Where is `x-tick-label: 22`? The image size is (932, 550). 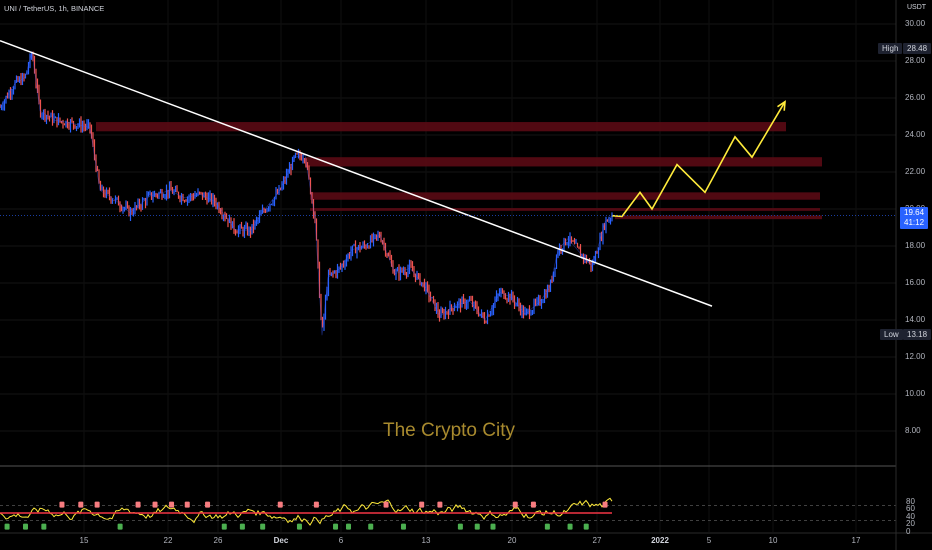
x-tick-label: 22 is located at coordinates (168, 540).